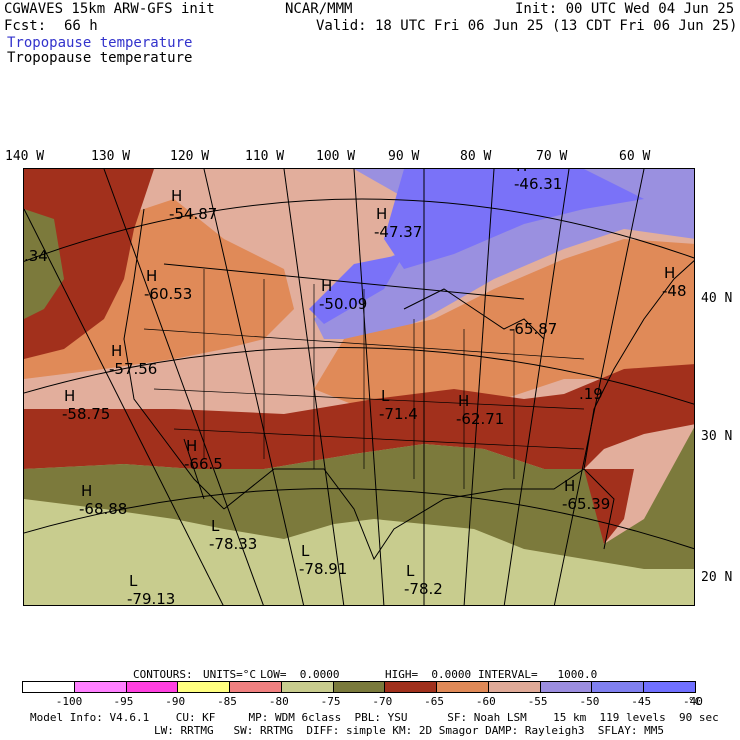  I want to click on map-extremum-value: -62.71, so click(480, 419).